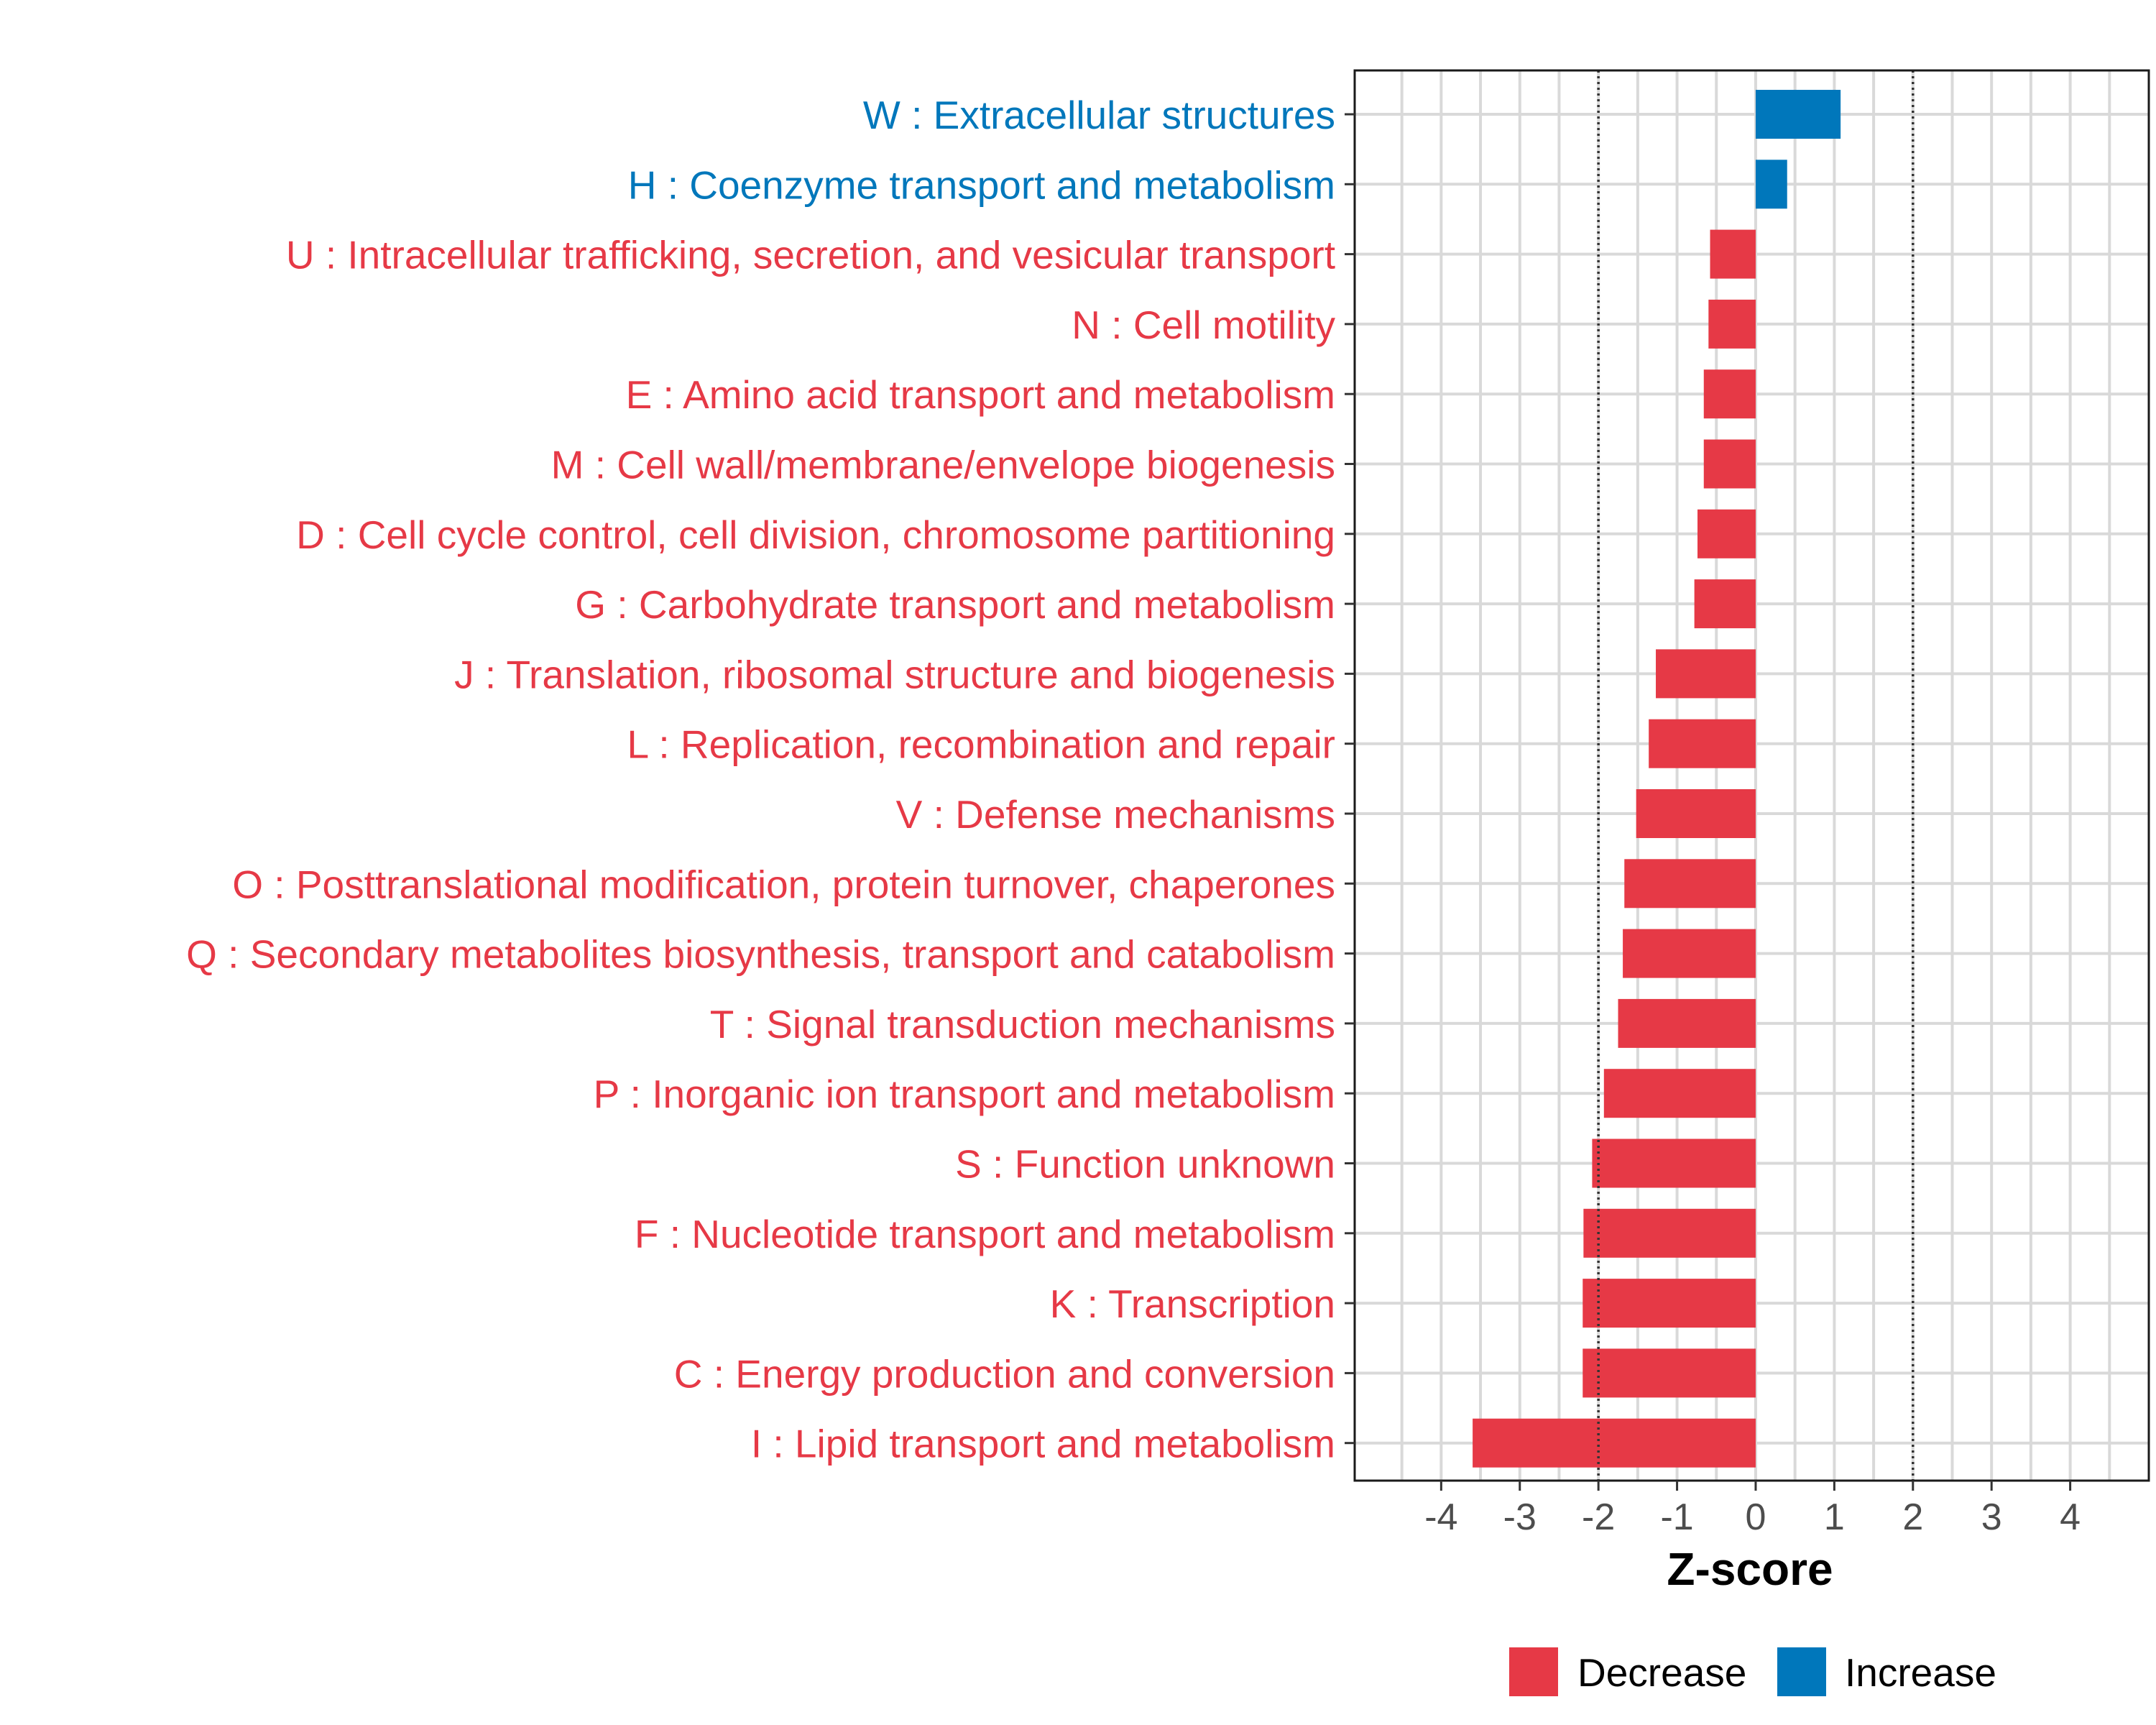 This screenshot has width=2156, height=1725. I want to click on y-axis-label: K : Transcription, so click(1192, 1304).